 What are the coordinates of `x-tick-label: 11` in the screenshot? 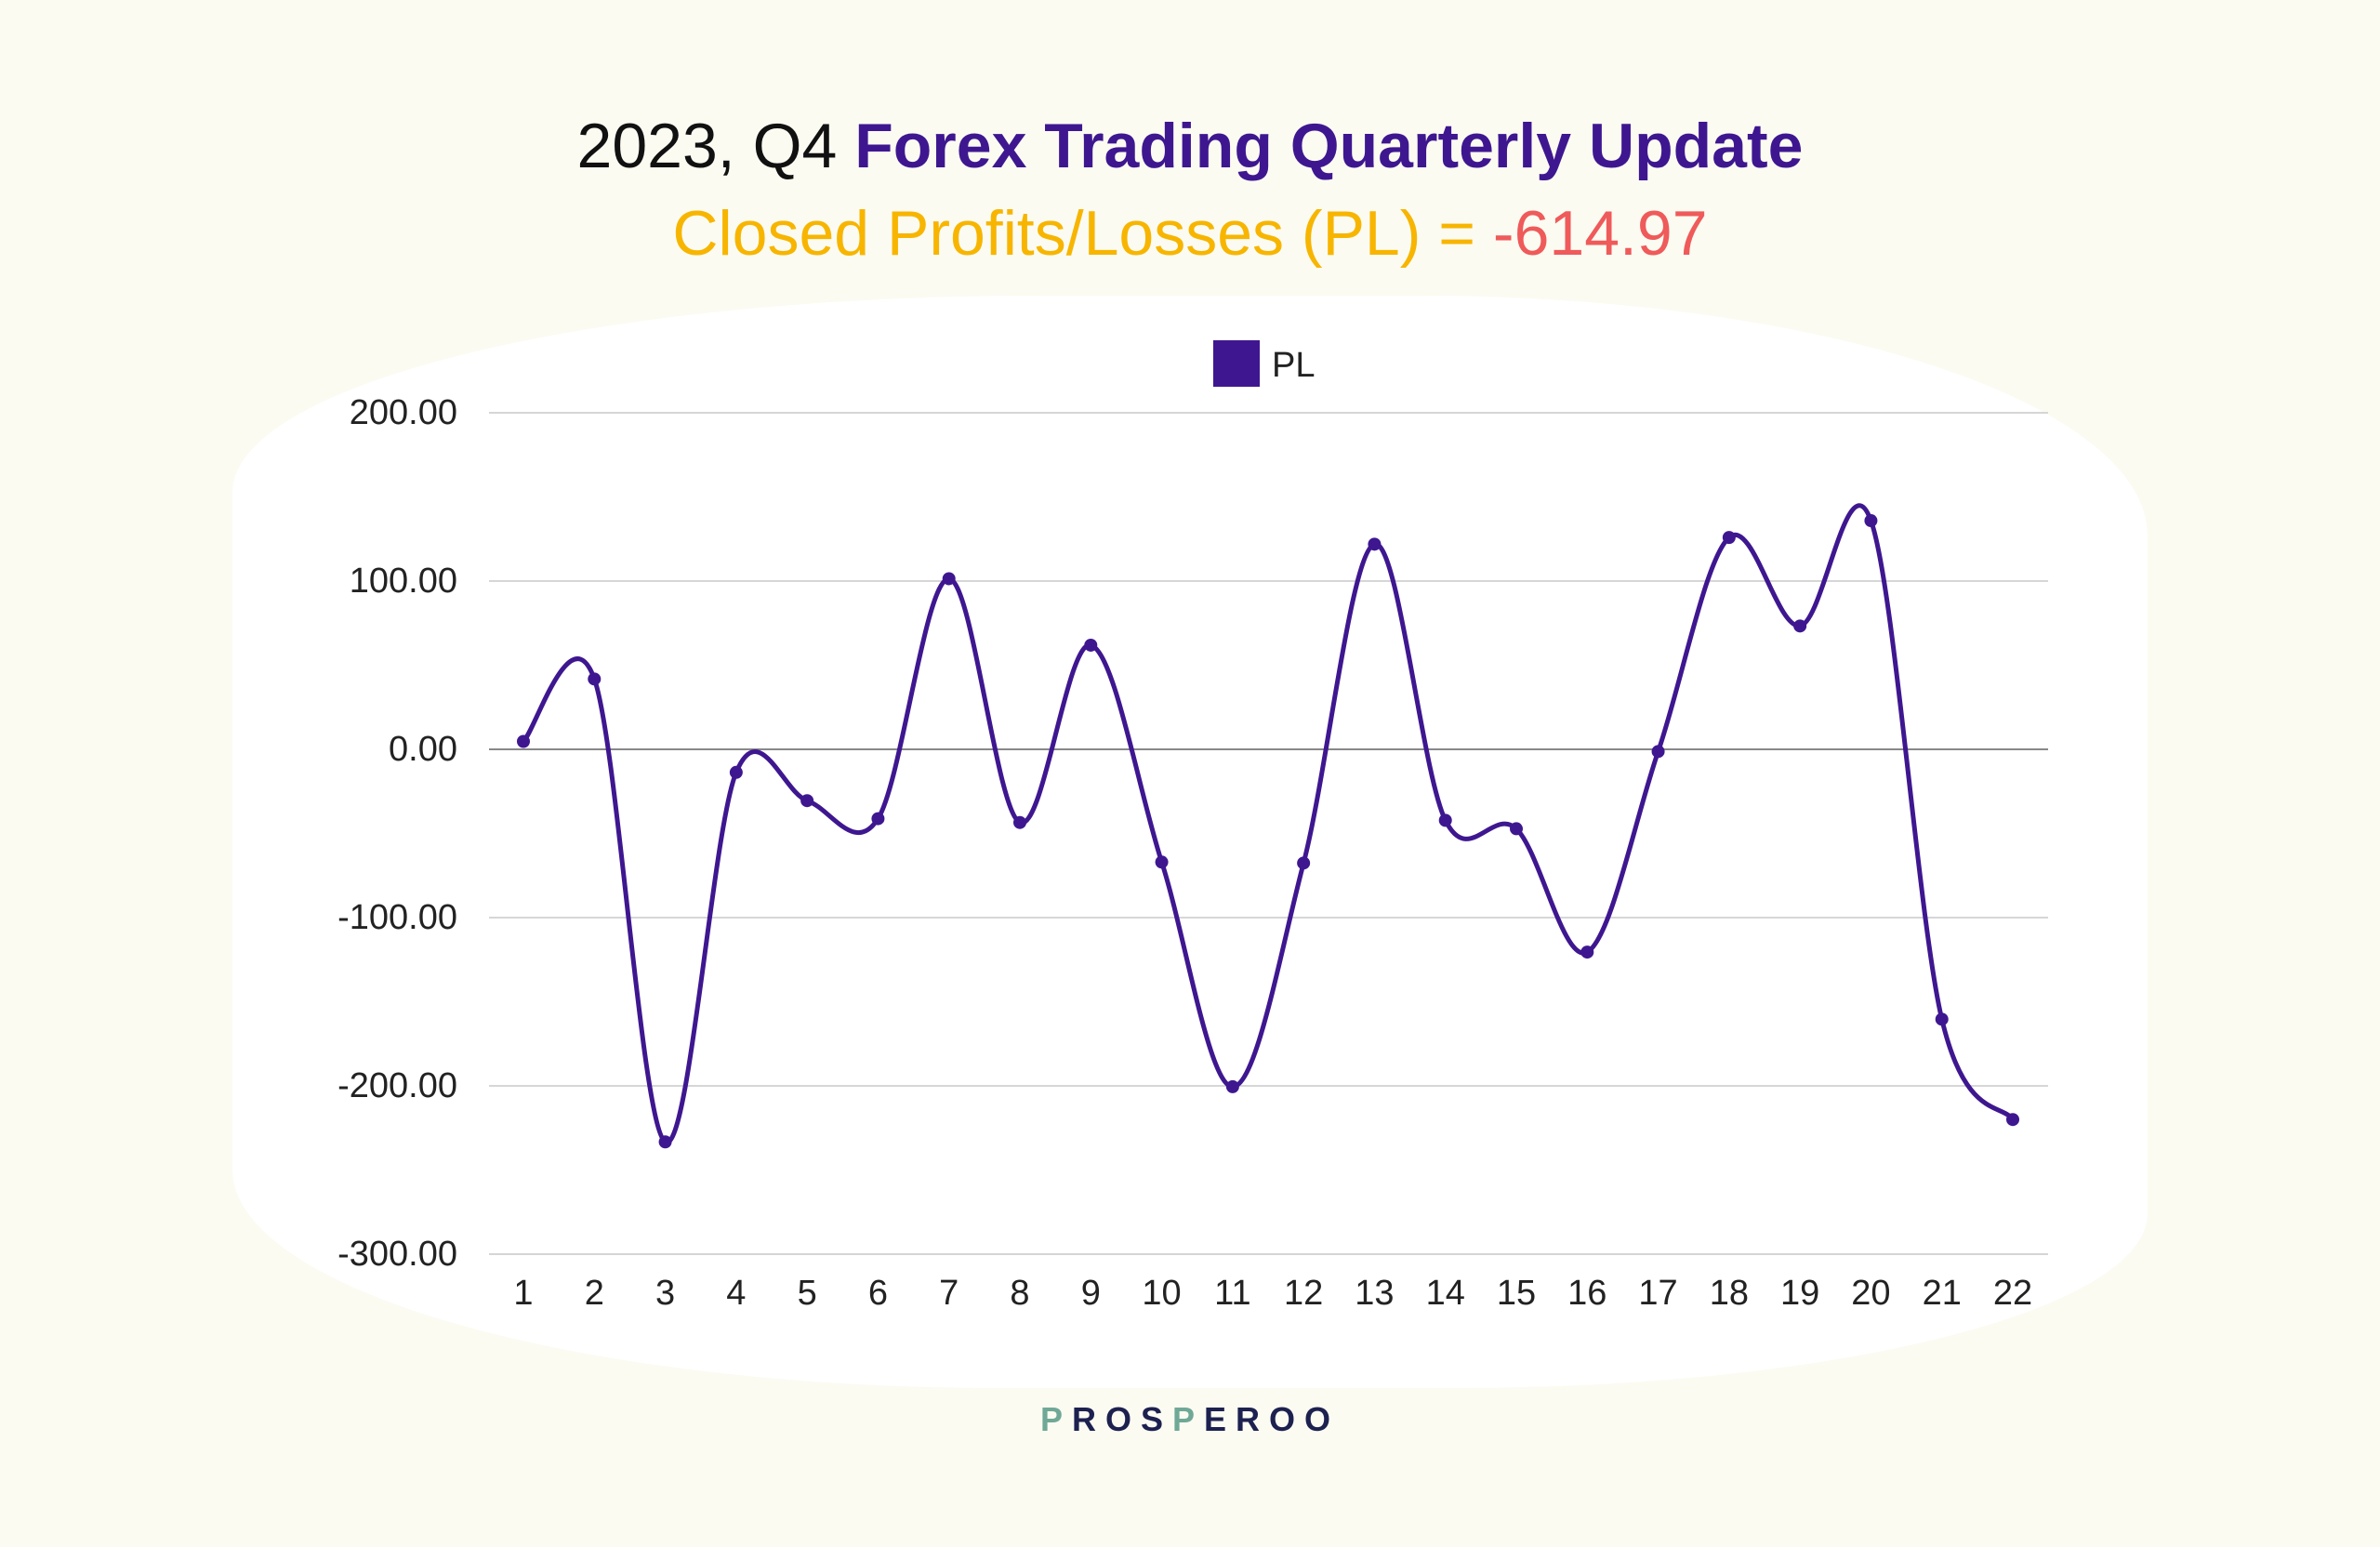 It's located at (1232, 1293).